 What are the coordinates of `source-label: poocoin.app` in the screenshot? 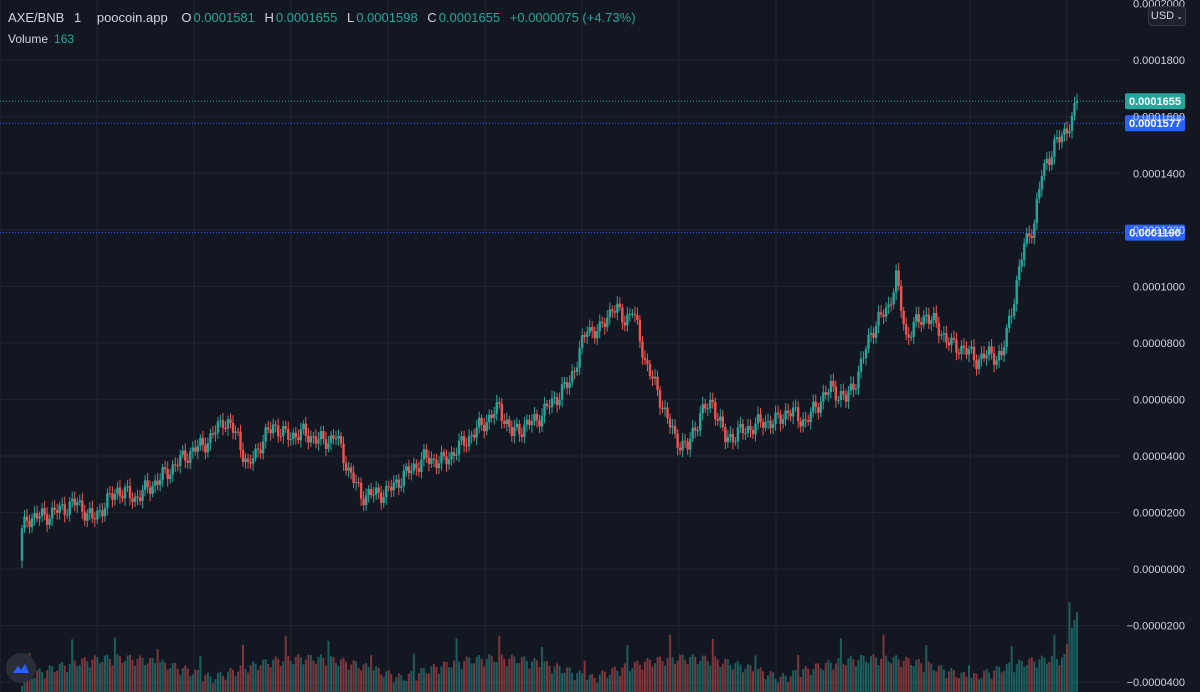 It's located at (132, 17).